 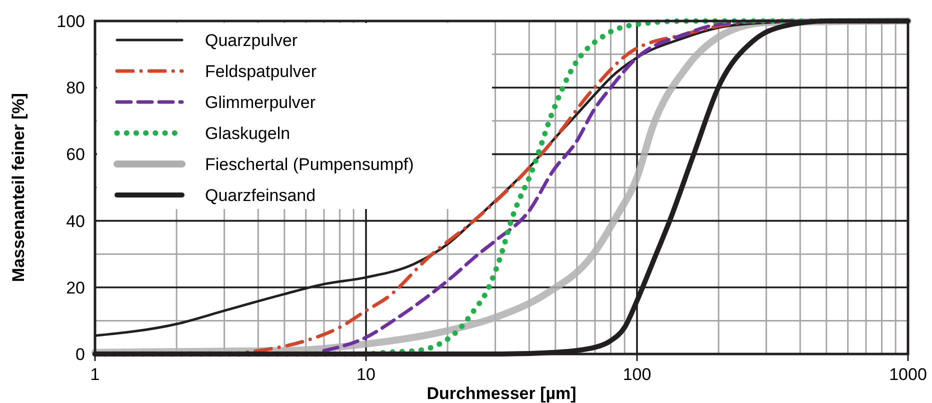 What do you see at coordinates (637, 374) in the screenshot?
I see `x-tick-label: 100` at bounding box center [637, 374].